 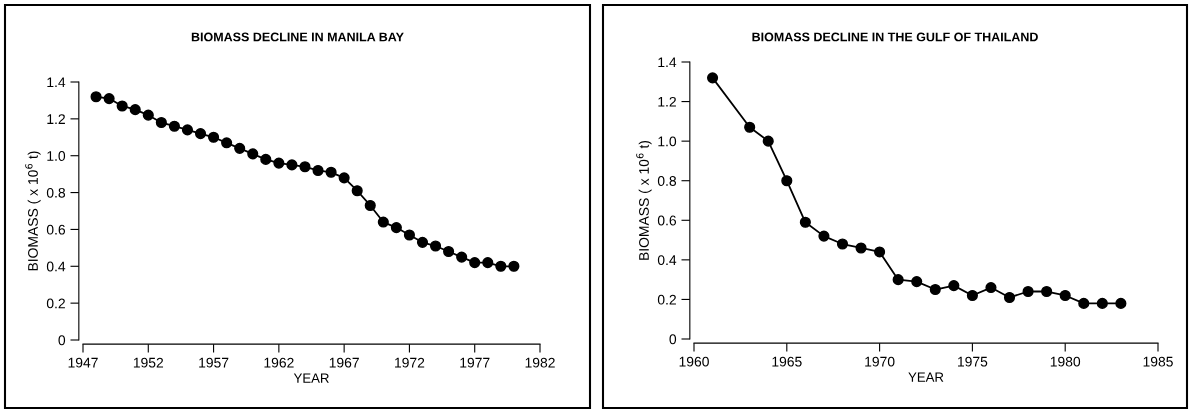 What do you see at coordinates (297, 37) in the screenshot?
I see `chart-title: BIOMASS DECLINE IN MANILA BAY` at bounding box center [297, 37].